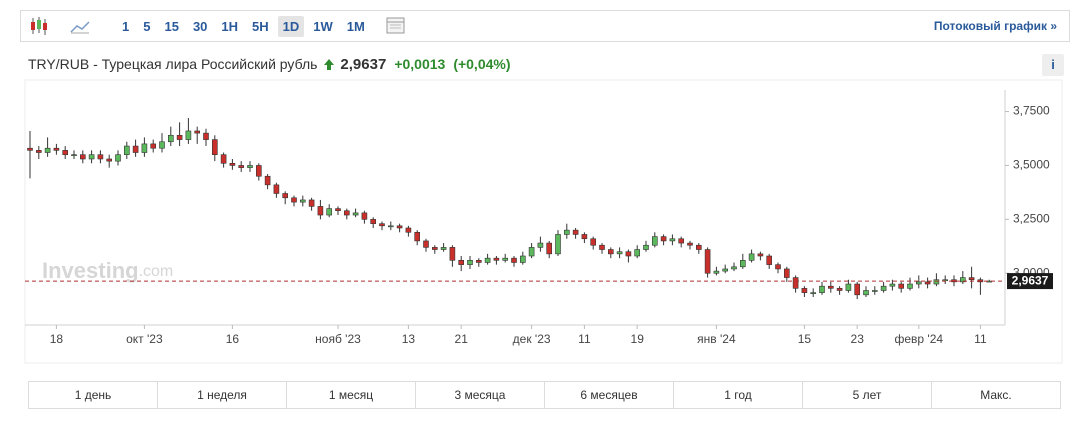 The width and height of the screenshot is (1089, 435). Describe the element at coordinates (480, 395) in the screenshot. I see `period-button: 3 месяца` at that location.